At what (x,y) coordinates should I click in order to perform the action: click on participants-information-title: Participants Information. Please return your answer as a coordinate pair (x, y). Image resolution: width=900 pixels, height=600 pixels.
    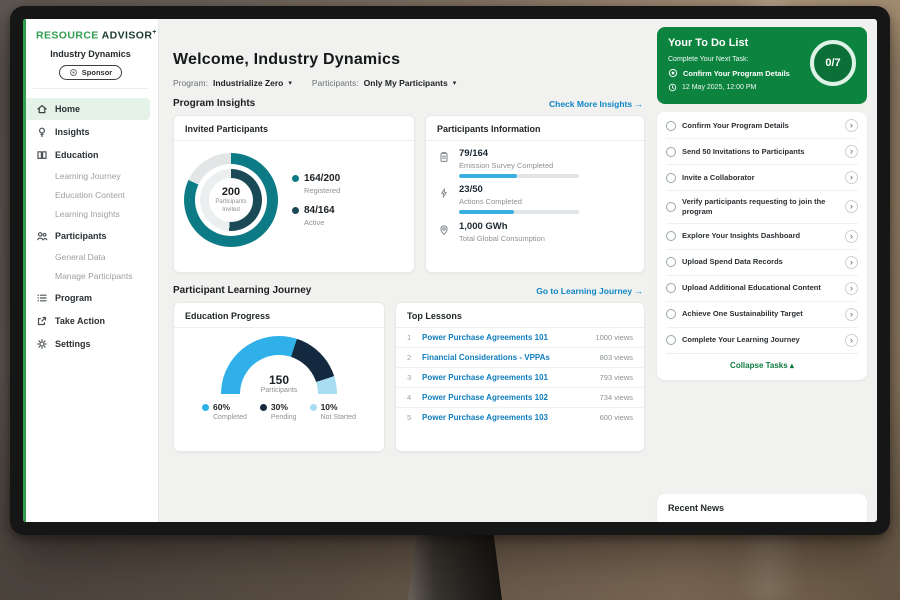
    Looking at the image, I should click on (535, 128).